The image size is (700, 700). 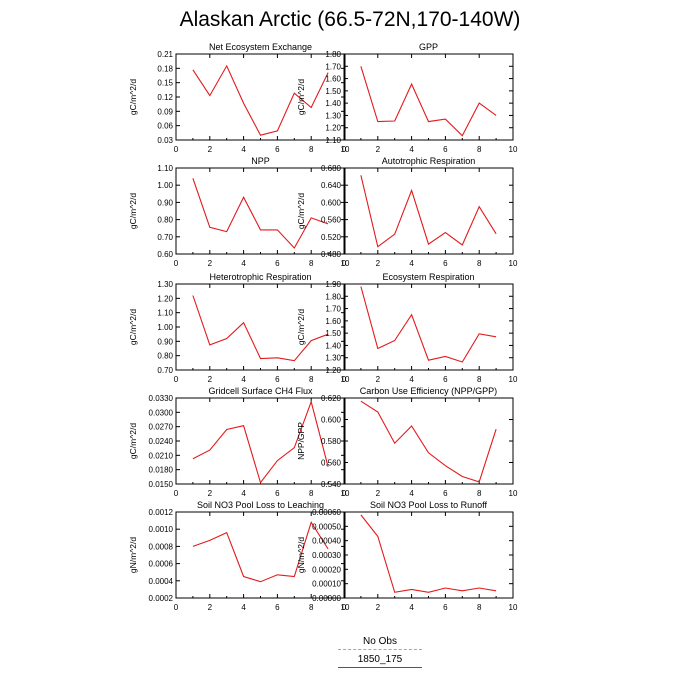 What do you see at coordinates (445, 379) in the screenshot?
I see `panel-ecosystem-respiration-xtick-label: 6` at bounding box center [445, 379].